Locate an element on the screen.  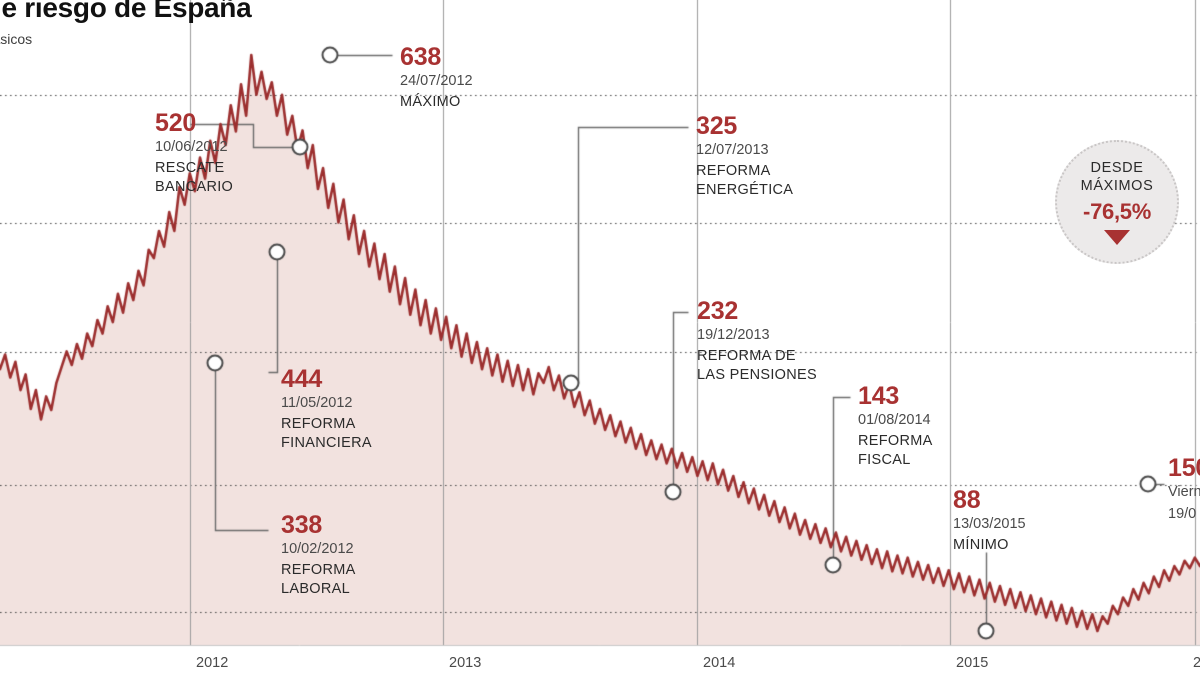
annotation-rescate-bancario: 520 10/06/2012 RESCATE BANCARIO is located at coordinates (194, 153).